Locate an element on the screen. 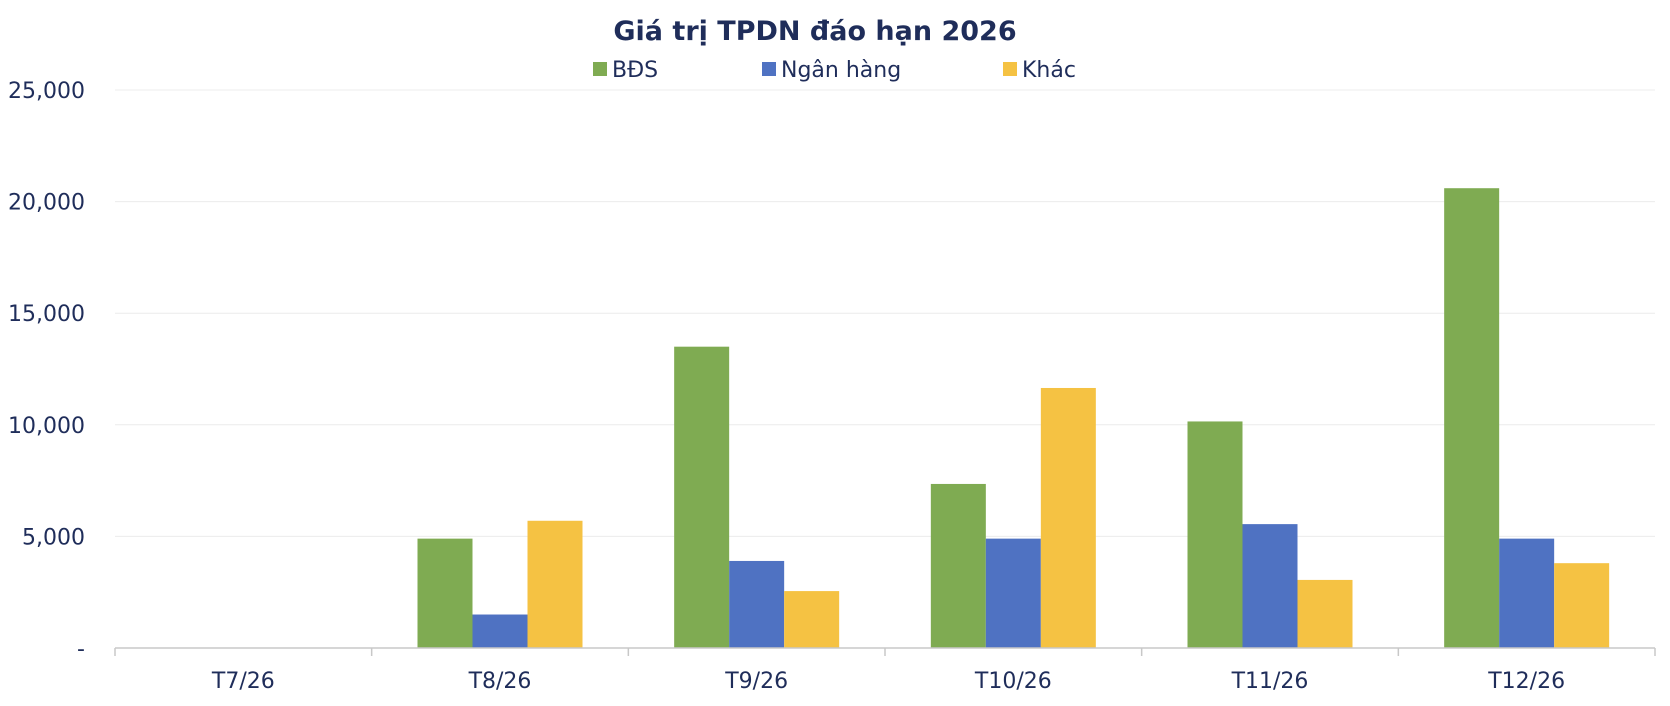 This screenshot has width=1670, height=706. bar-khác-t10-26 is located at coordinates (1068, 517).